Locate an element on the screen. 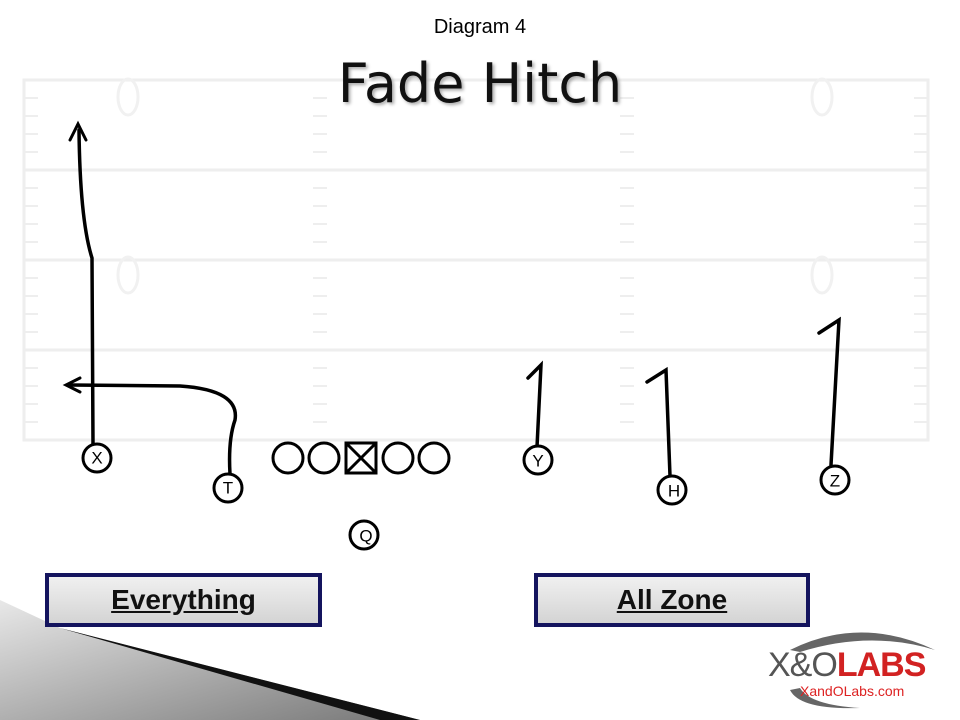 The width and height of the screenshot is (960, 720). lineman-right-guard is located at coordinates (398, 458).